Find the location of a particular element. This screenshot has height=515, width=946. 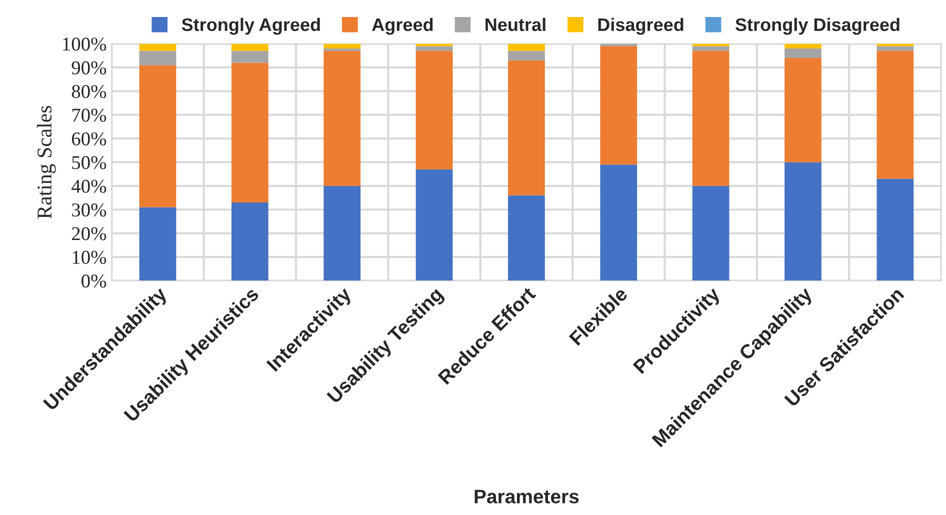

legend-label: Agreed is located at coordinates (402, 26).